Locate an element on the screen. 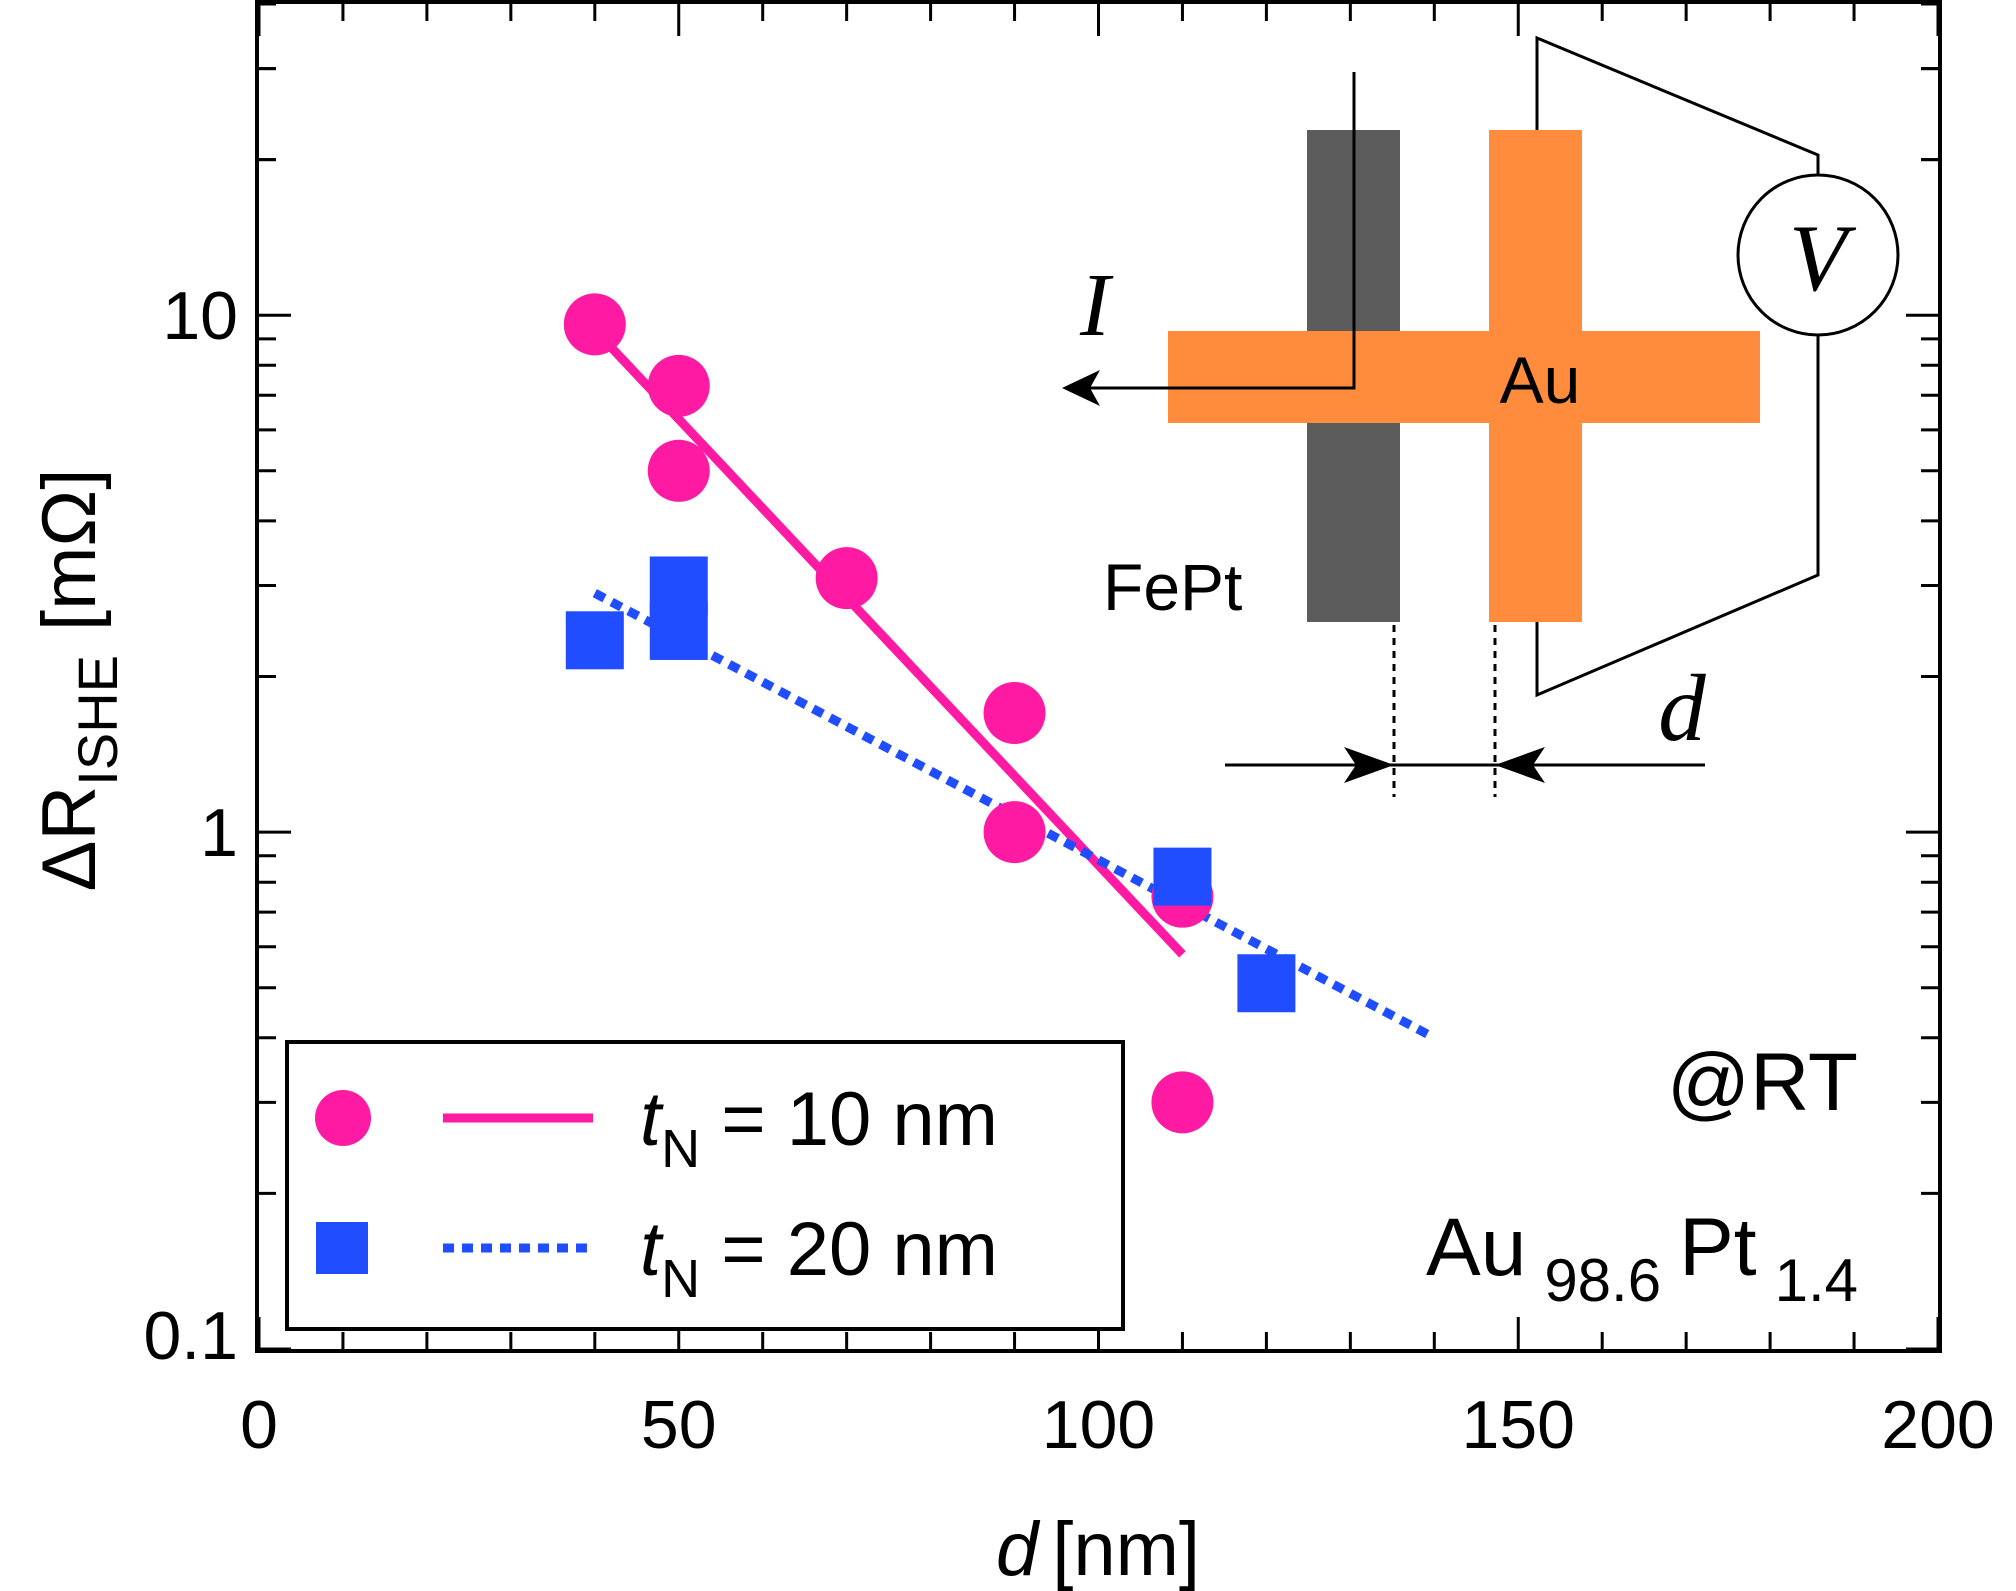  legend-box is located at coordinates (705, 1185).